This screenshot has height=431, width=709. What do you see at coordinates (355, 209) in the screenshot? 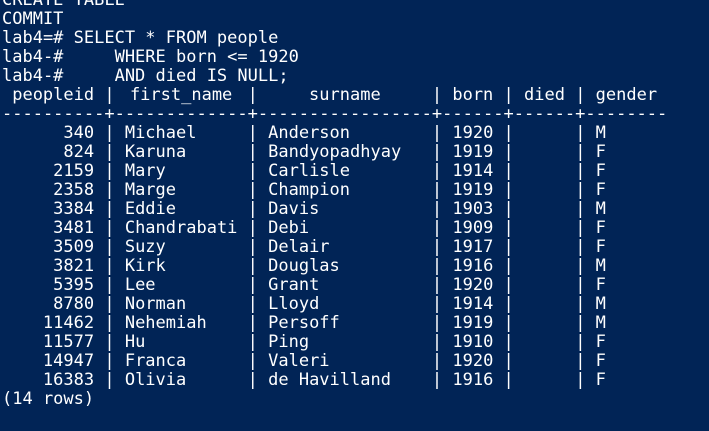
I see `table-row: 3384 | Eddie | Davis | 1903 | | M` at bounding box center [355, 209].